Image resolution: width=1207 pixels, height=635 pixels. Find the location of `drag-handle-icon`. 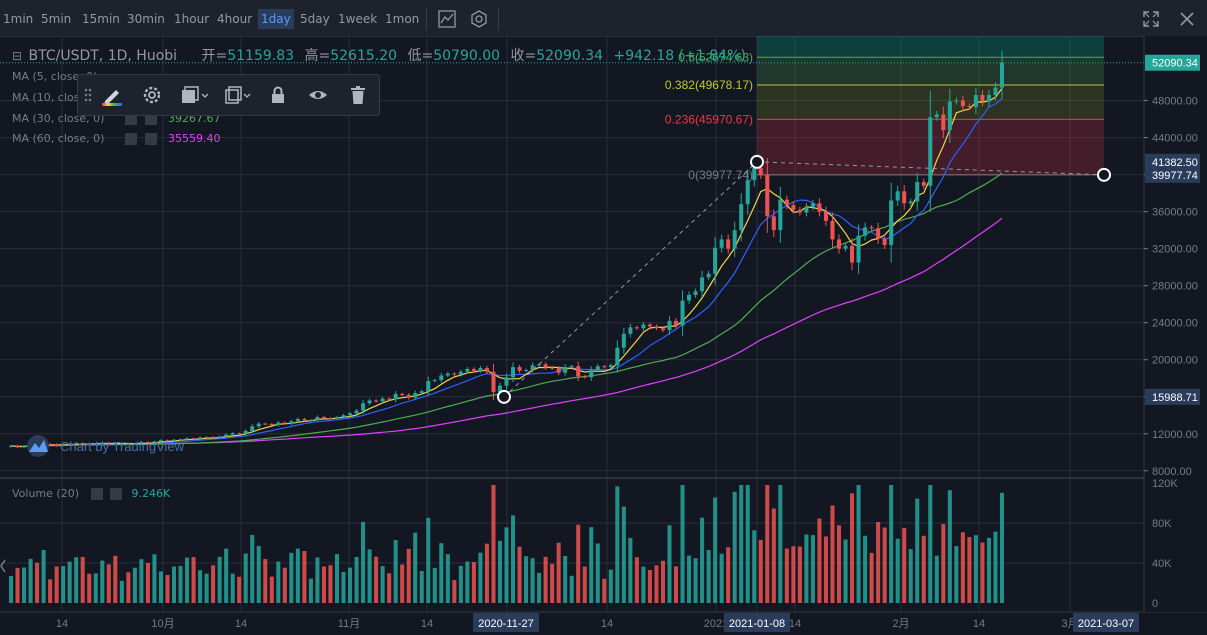

drag-handle-icon is located at coordinates (88, 95).